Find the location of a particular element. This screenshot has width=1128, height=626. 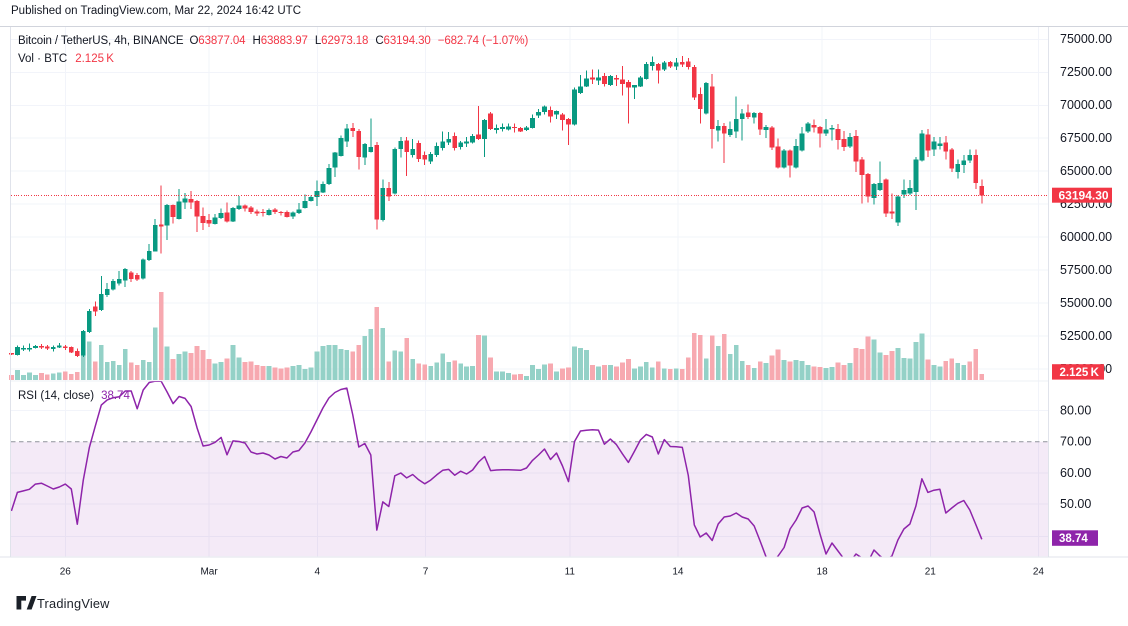

svg-text: 50.00 is located at coordinates (1075, 504).